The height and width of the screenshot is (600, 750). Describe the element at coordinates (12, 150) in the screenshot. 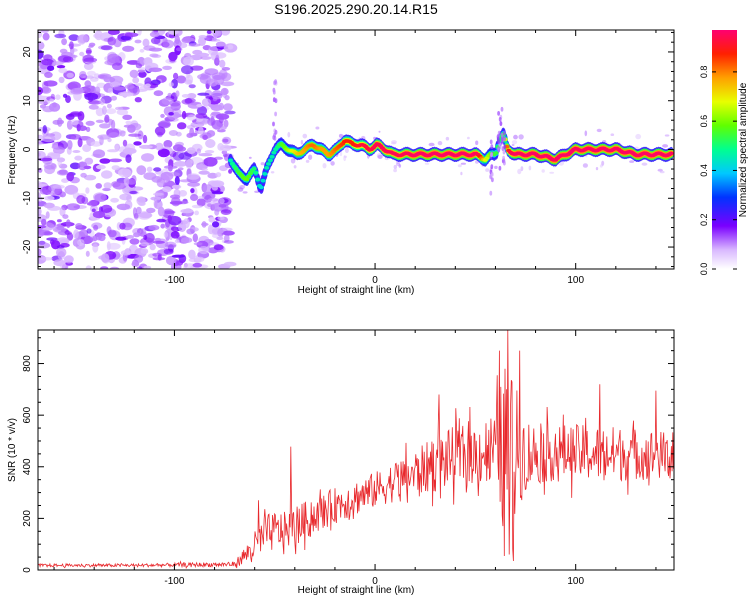

I see `spectrogram-y-label: Frequency (Hz)` at that location.